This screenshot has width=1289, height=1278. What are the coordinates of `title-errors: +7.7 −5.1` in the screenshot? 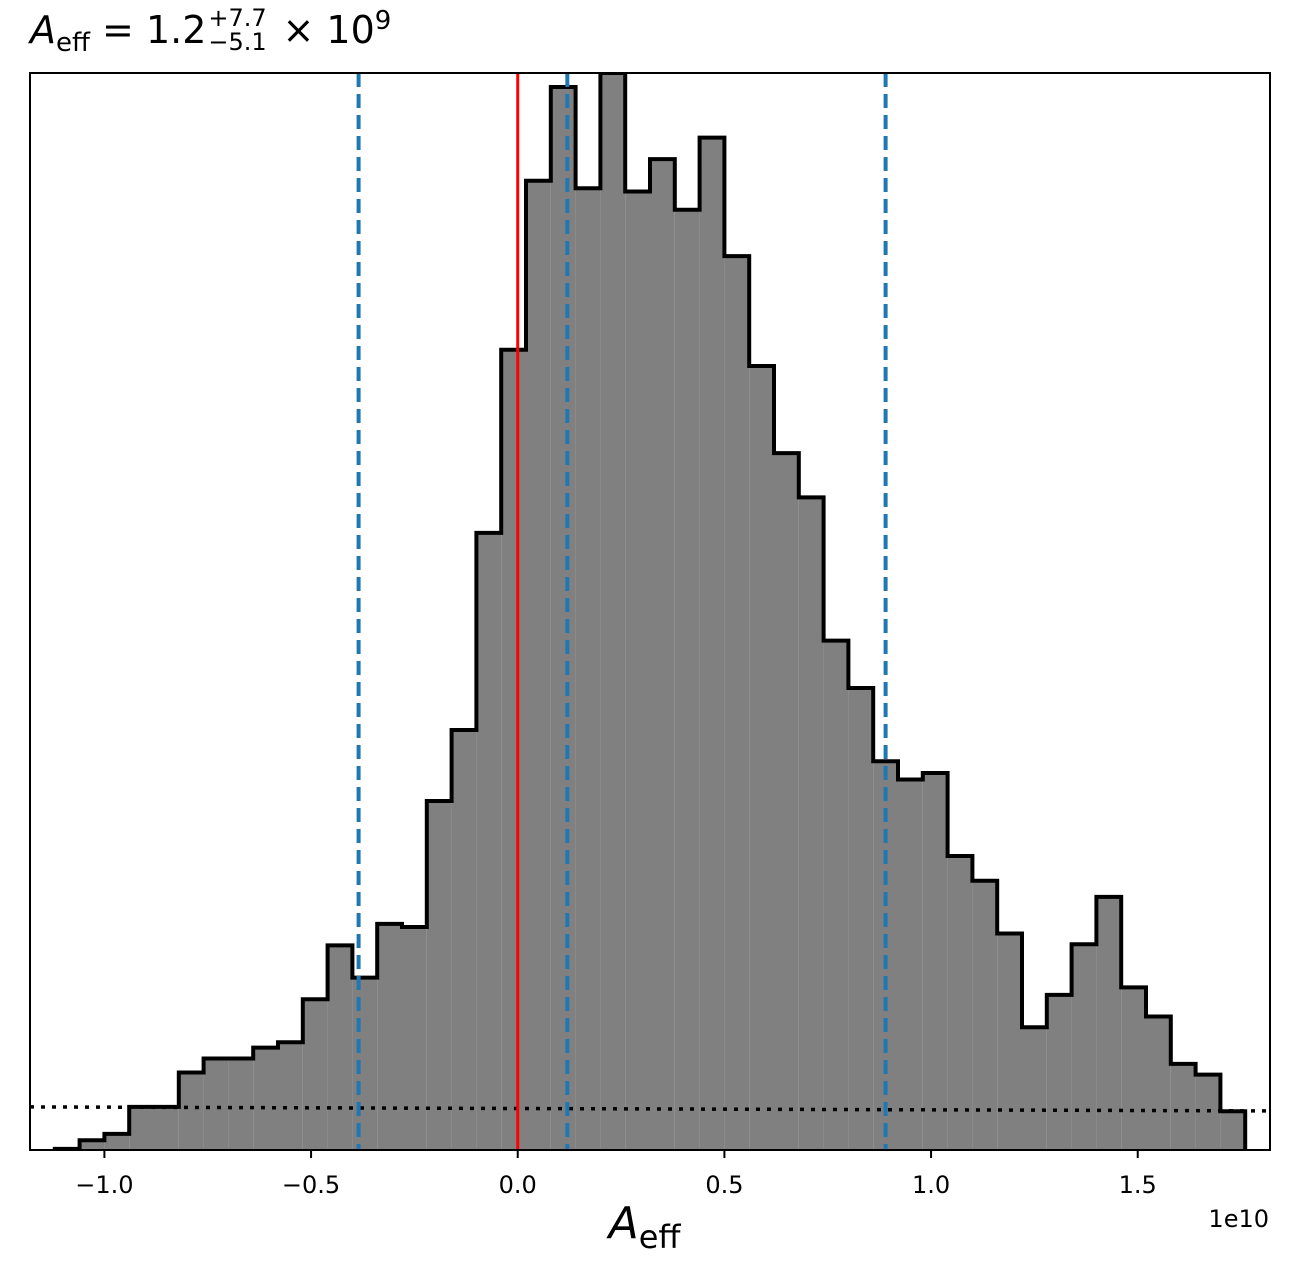 It's located at (239, 30).